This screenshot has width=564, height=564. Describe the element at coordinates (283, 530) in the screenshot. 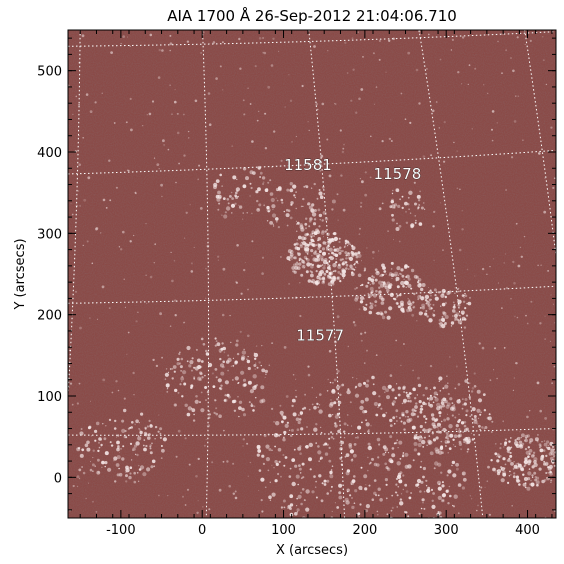

I see `x-tick-label: 100` at that location.